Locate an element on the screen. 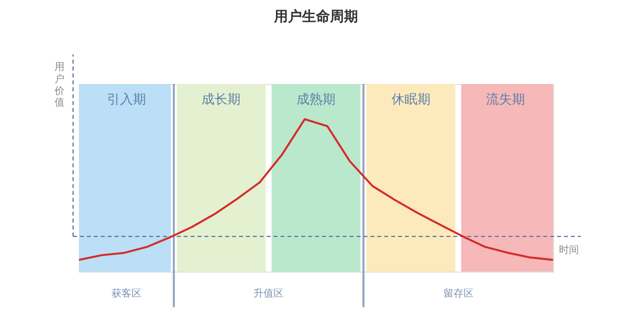 The height and width of the screenshot is (324, 641). text: 引入期 is located at coordinates (126, 100).